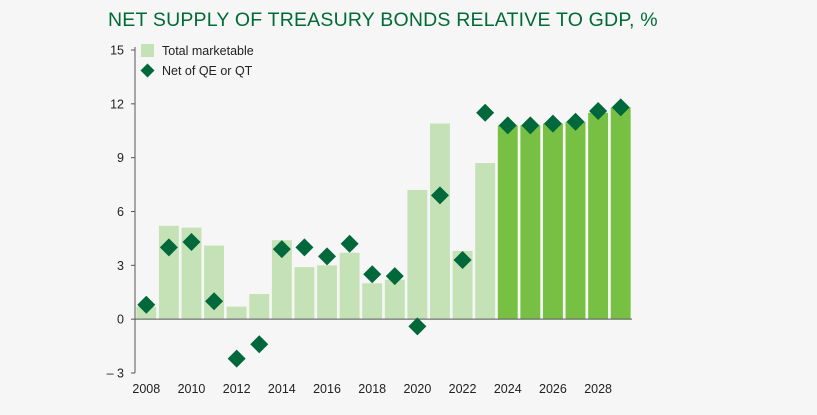  What do you see at coordinates (192, 389) in the screenshot?
I see `x-tick-label: 2010` at bounding box center [192, 389].